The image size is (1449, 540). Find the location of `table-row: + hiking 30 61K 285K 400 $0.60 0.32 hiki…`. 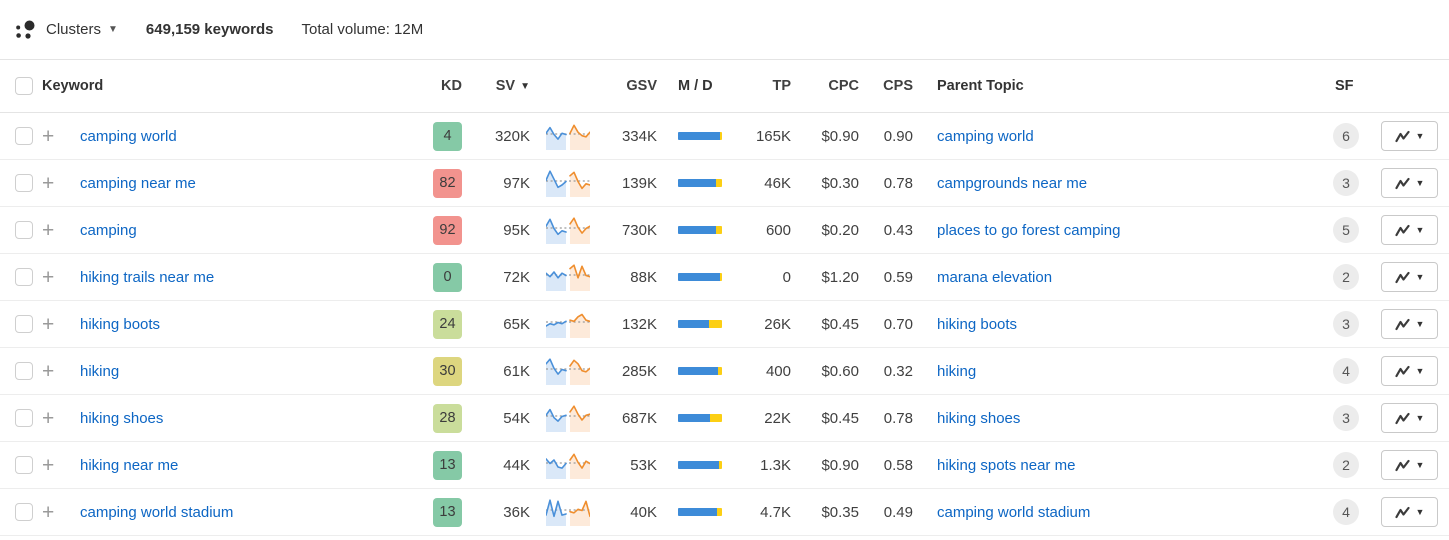

table-row: + hiking 30 61K 285K 400 $0.60 0.32 hiki… is located at coordinates (724, 371).